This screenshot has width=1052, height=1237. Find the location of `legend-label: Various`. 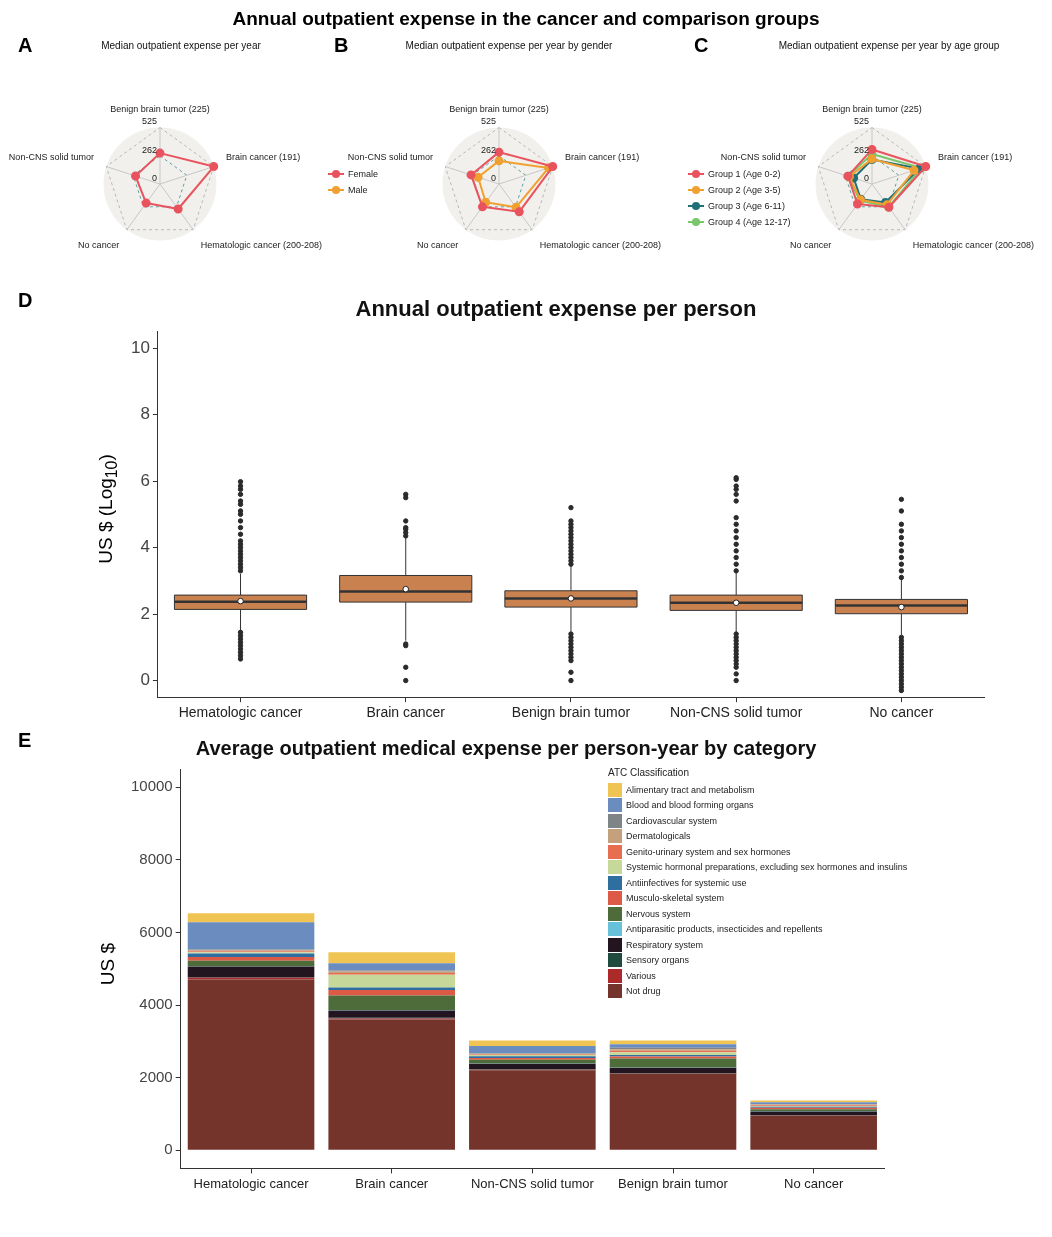

legend-label: Various is located at coordinates (641, 975).